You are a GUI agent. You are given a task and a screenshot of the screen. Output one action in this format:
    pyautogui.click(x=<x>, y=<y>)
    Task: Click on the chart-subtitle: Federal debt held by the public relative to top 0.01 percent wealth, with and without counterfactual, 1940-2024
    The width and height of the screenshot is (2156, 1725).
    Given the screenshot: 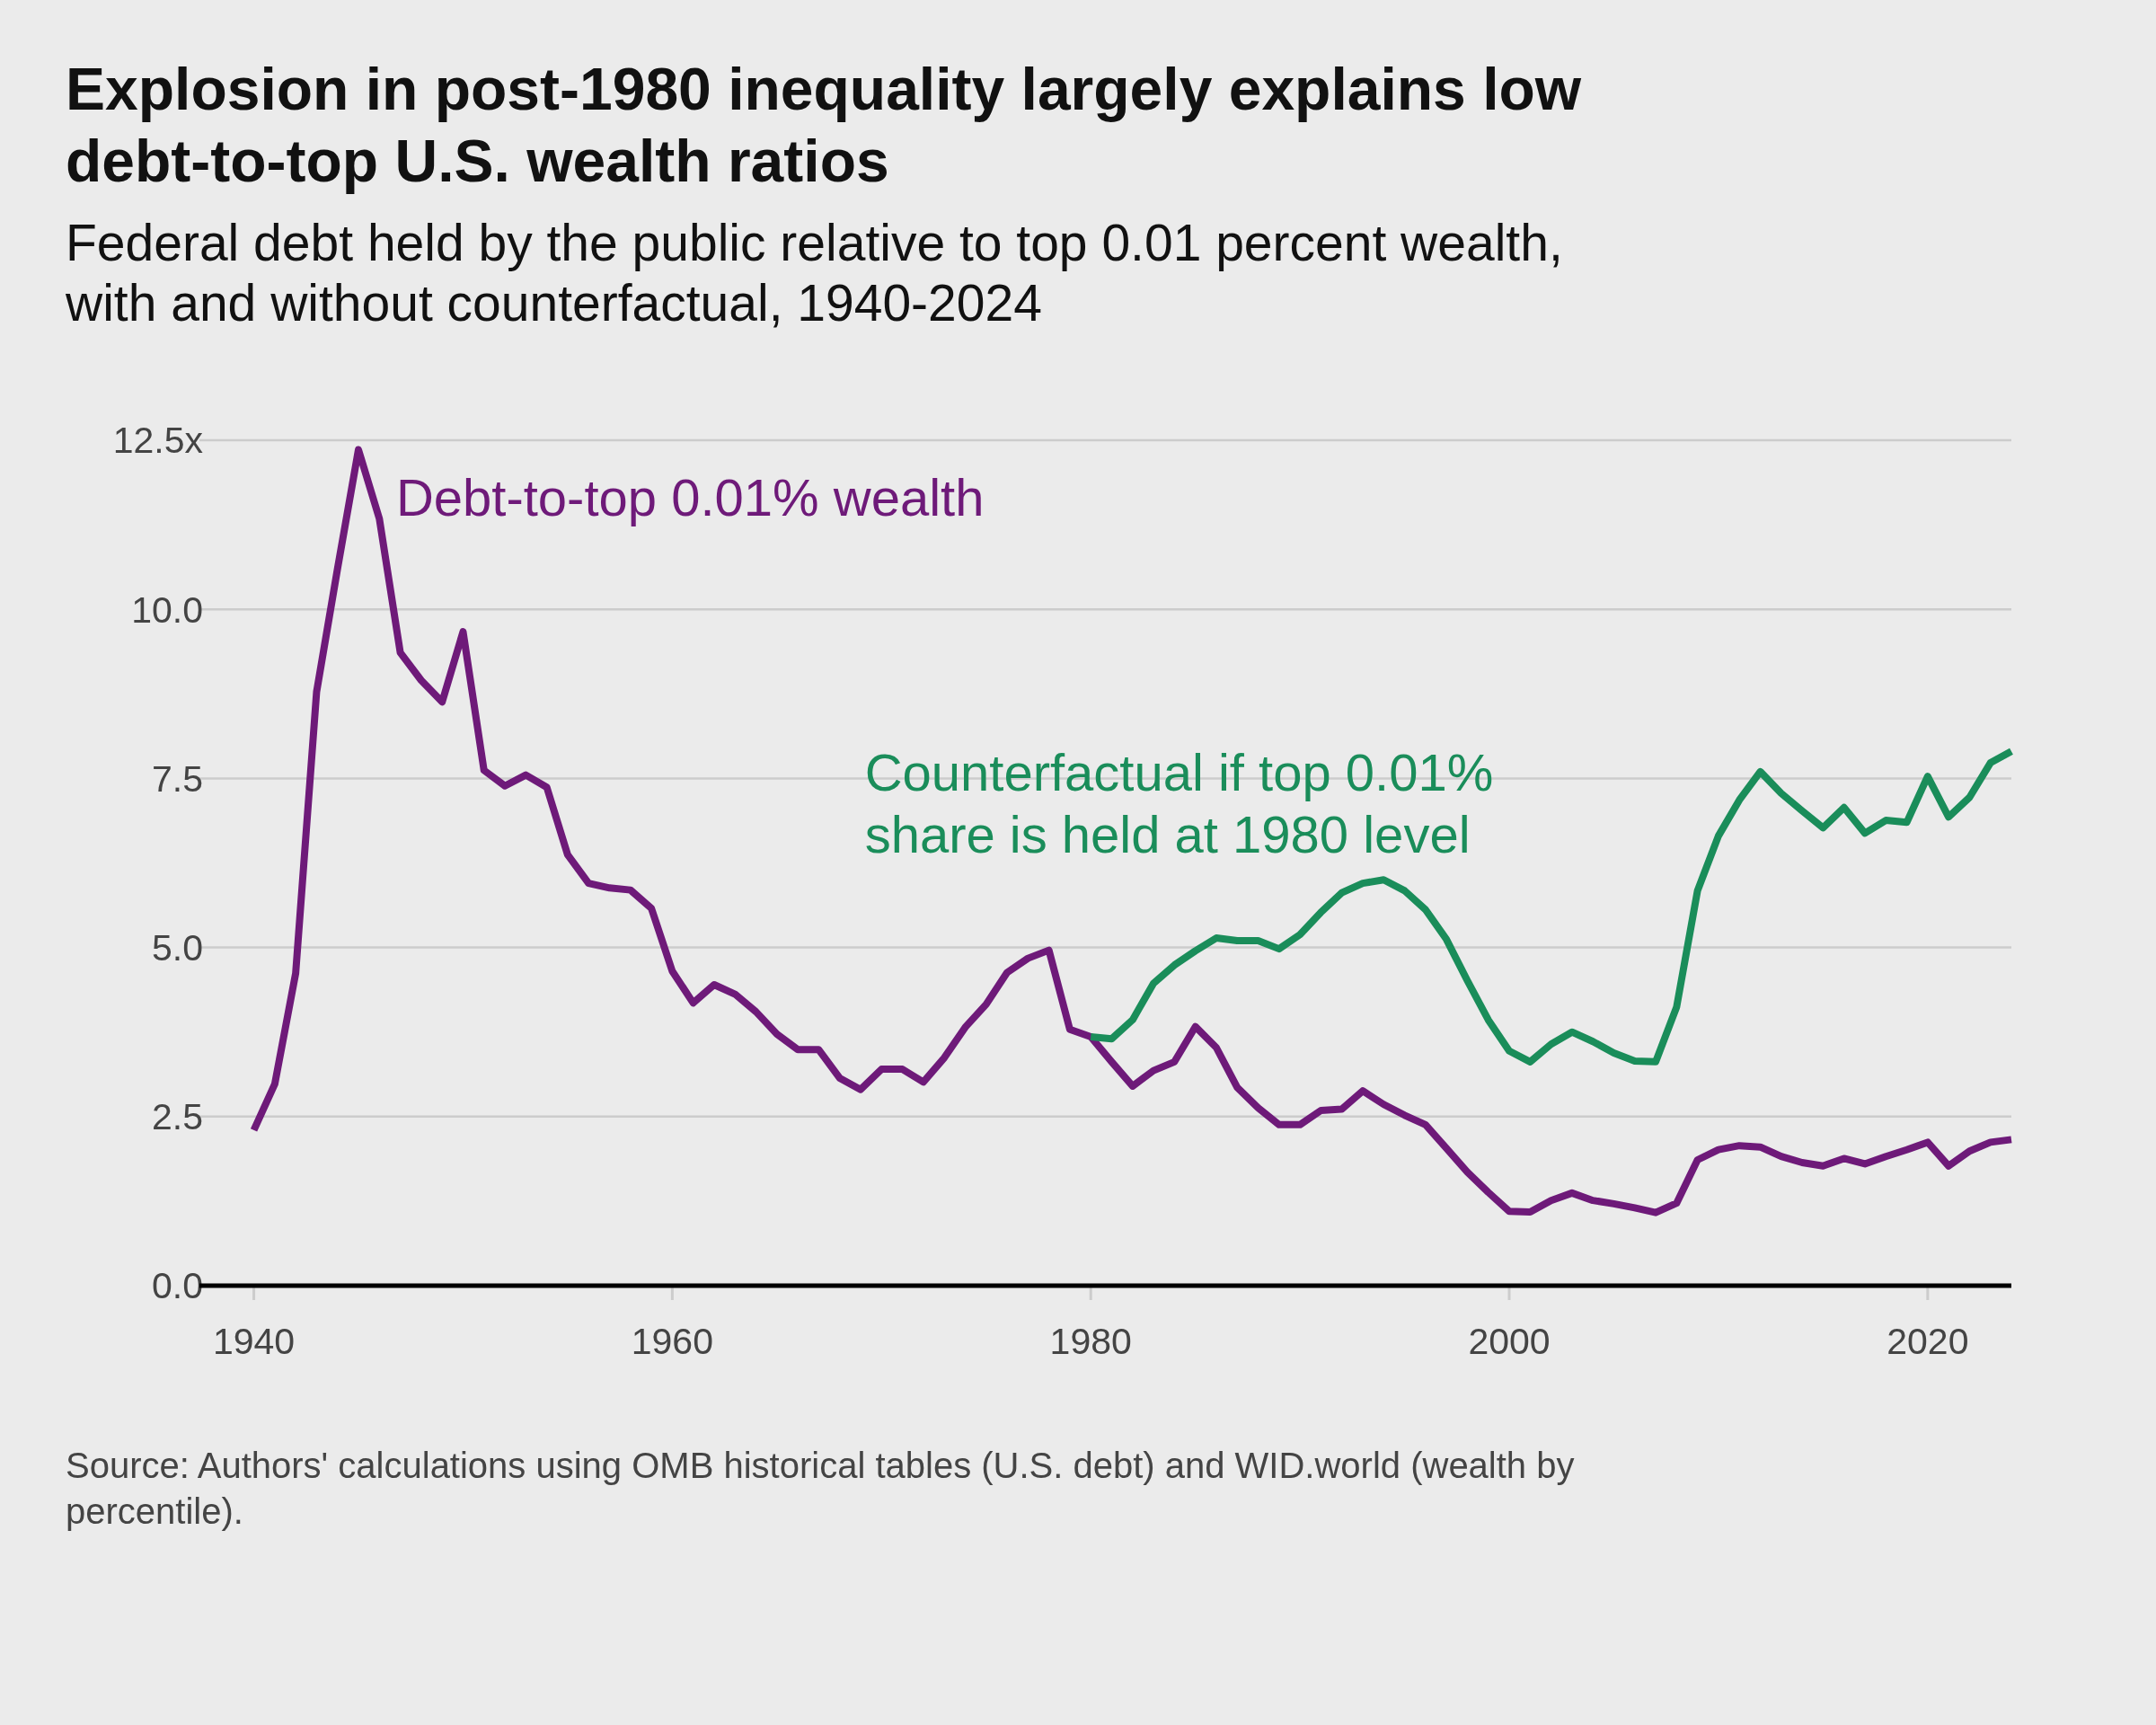 What is the action you would take?
    pyautogui.click(x=814, y=273)
    